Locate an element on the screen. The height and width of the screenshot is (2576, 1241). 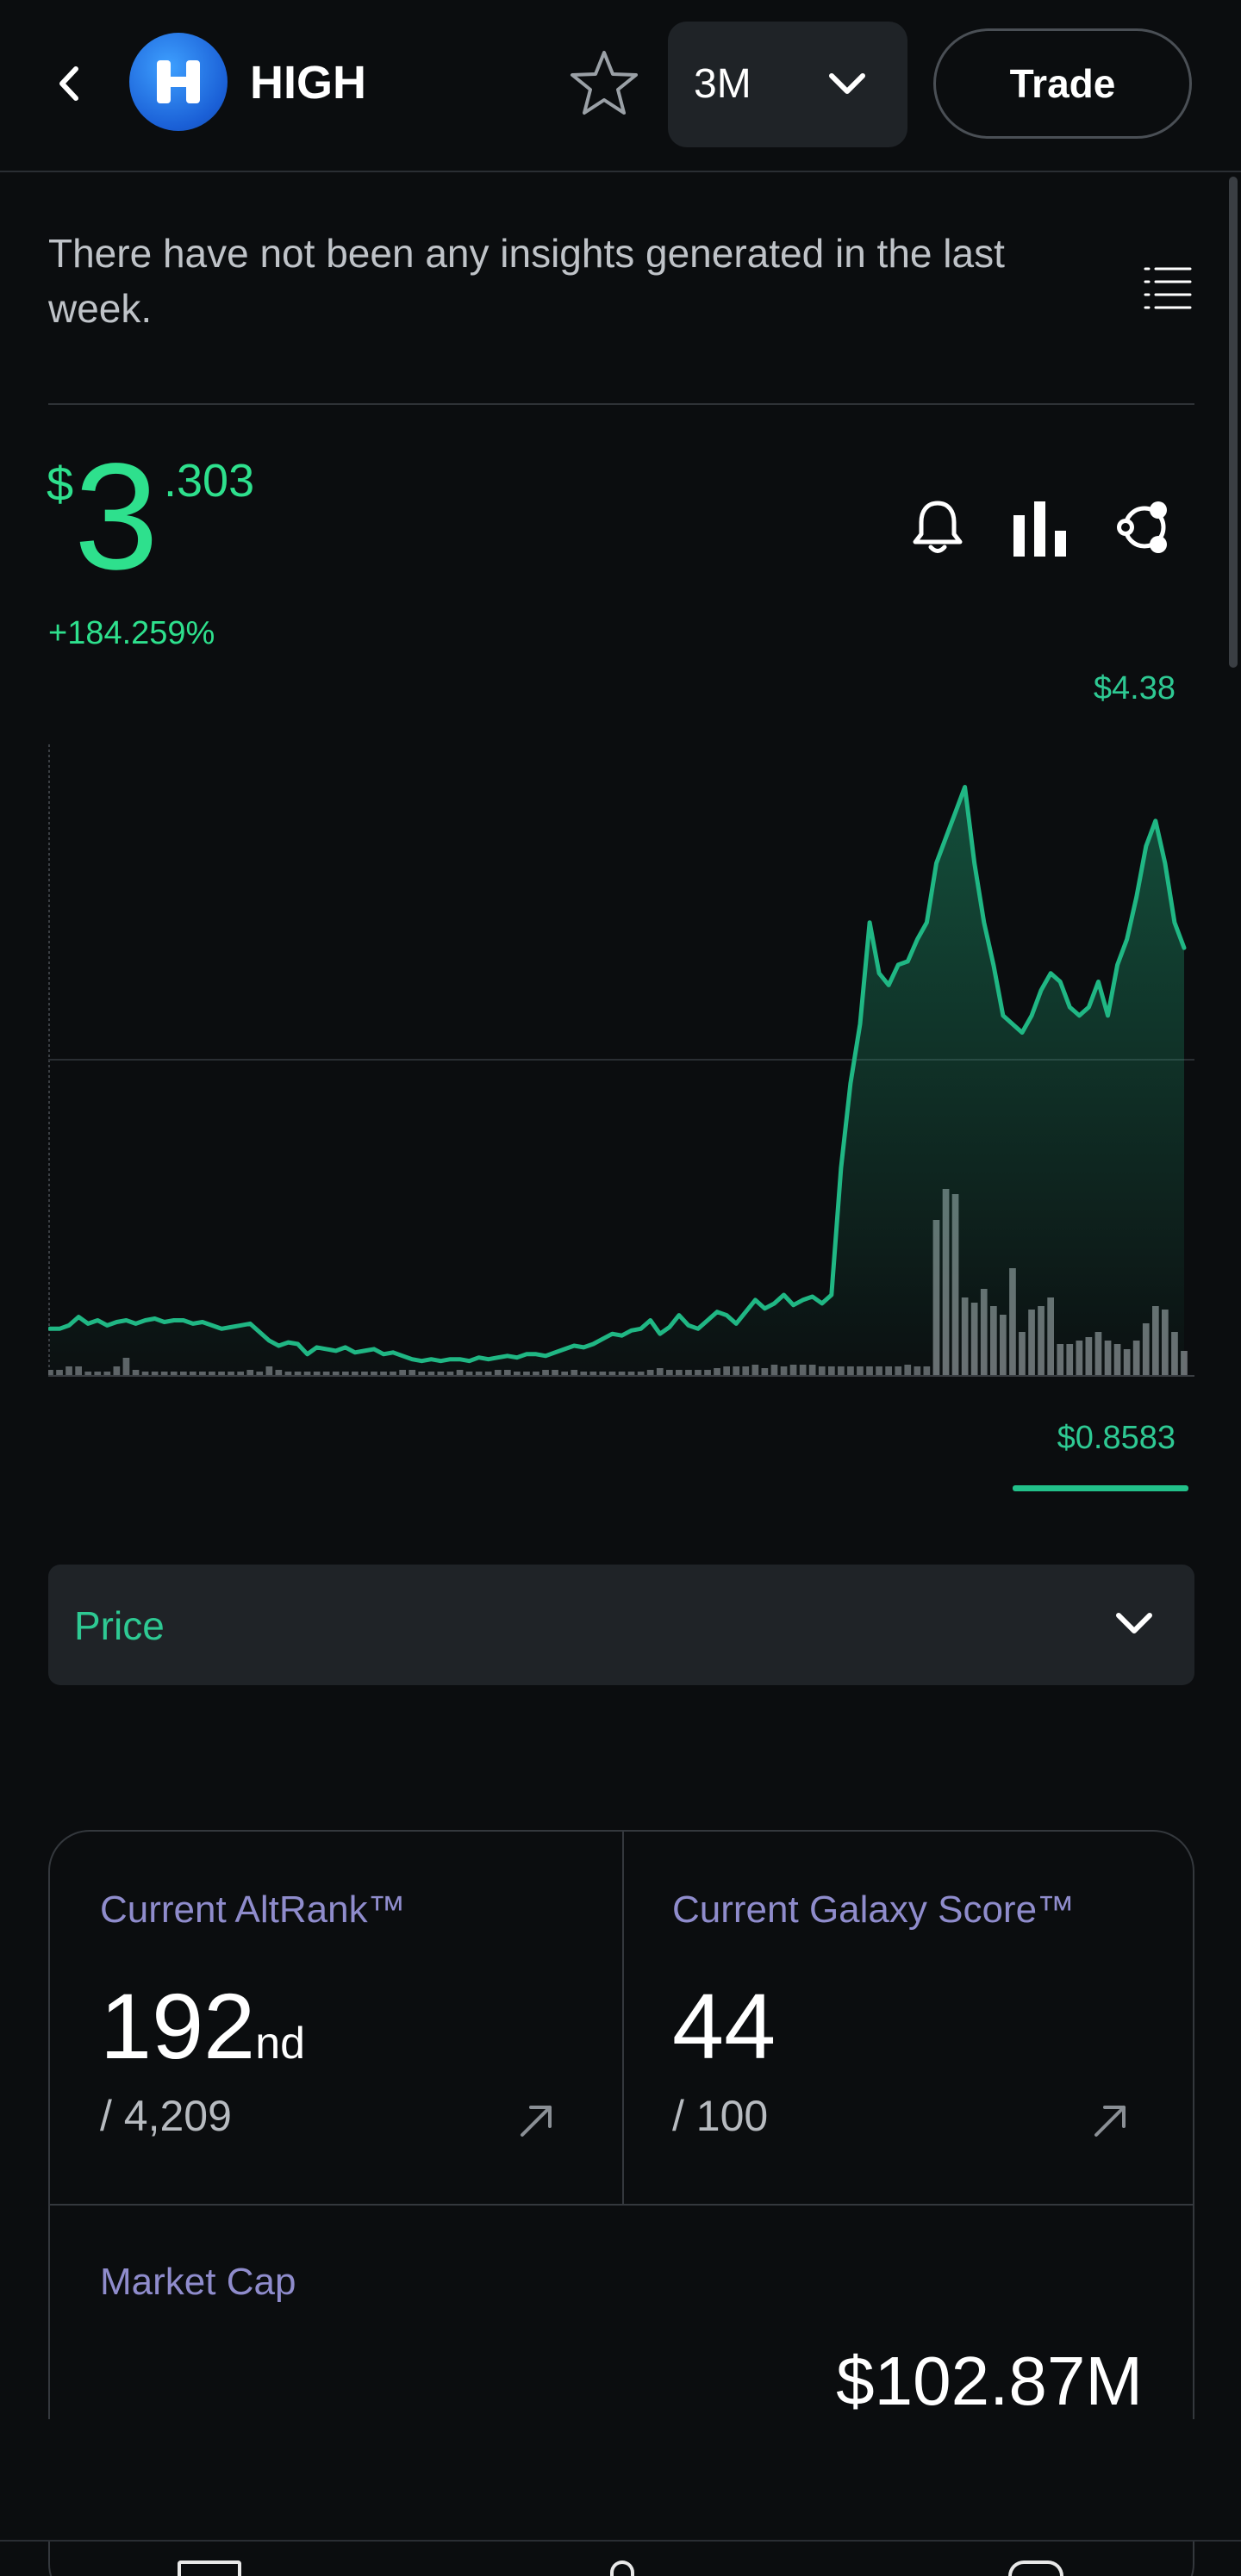
back-button is located at coordinates (69, 84).